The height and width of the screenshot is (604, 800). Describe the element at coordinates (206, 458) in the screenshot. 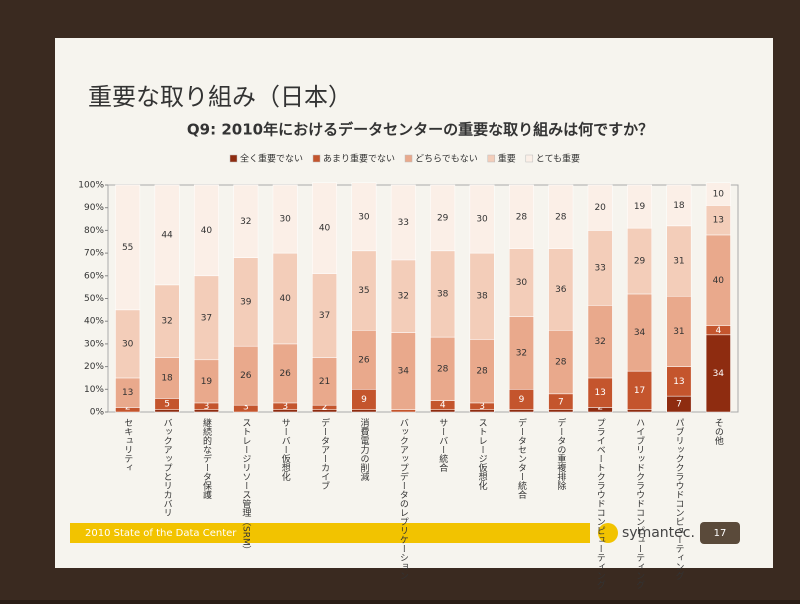

I see `x-tick-label: 継続的なデータ保護` at that location.